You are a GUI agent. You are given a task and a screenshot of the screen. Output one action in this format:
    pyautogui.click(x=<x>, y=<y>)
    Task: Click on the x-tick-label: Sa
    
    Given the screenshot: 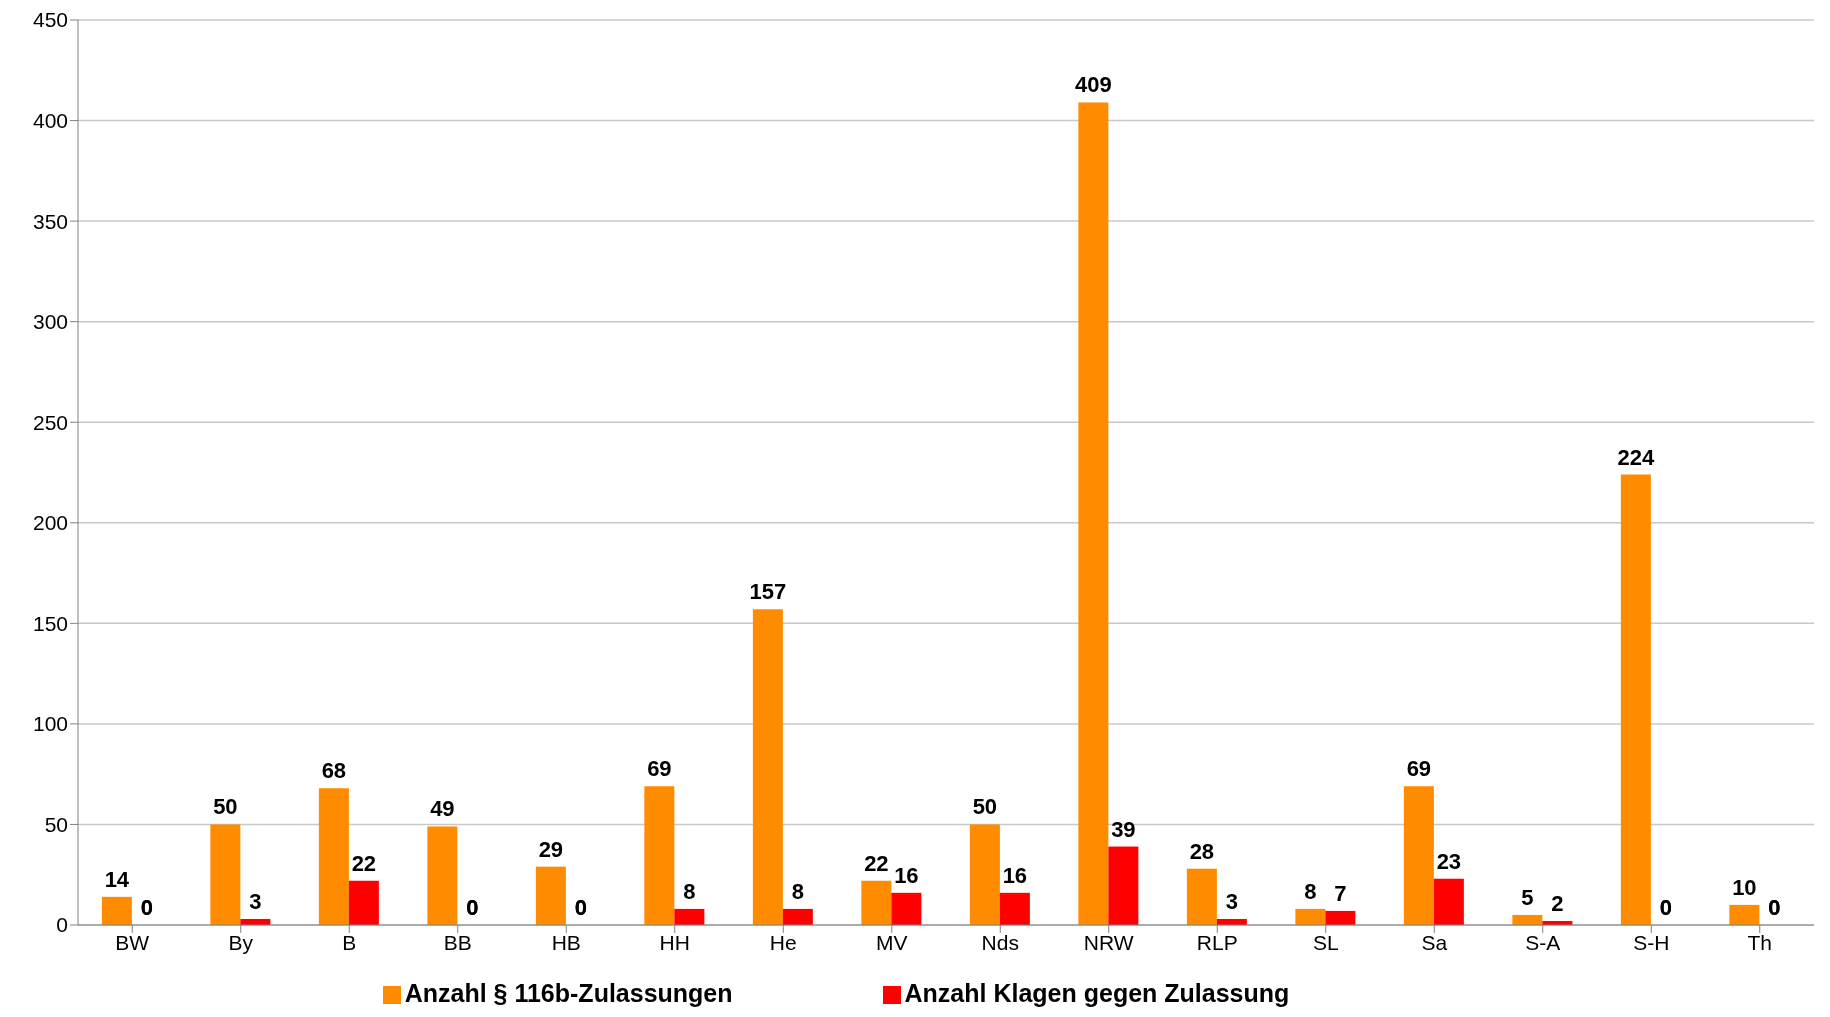 What is the action you would take?
    pyautogui.click(x=1434, y=942)
    